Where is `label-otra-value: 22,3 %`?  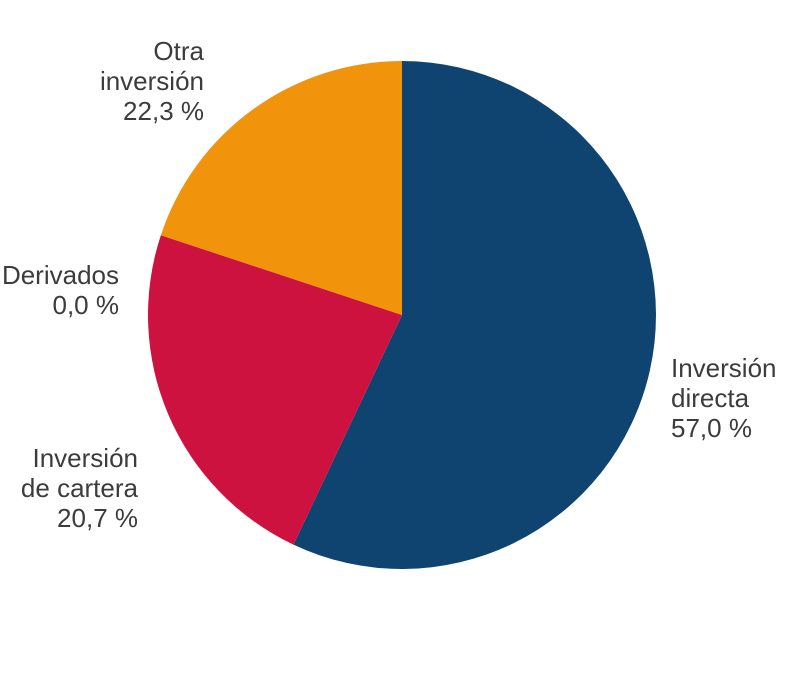 label-otra-value: 22,3 % is located at coordinates (163, 111).